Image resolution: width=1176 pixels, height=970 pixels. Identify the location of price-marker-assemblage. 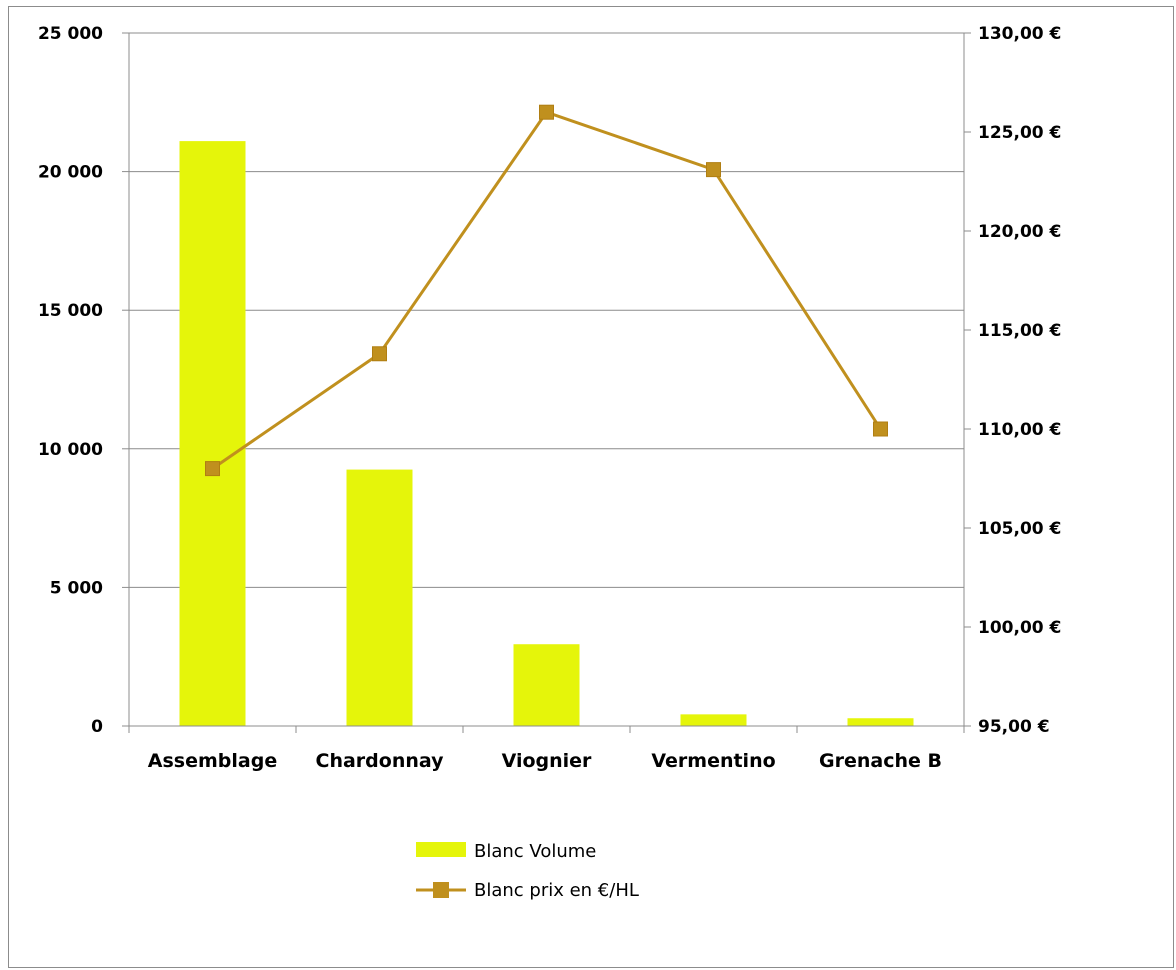
(212, 469).